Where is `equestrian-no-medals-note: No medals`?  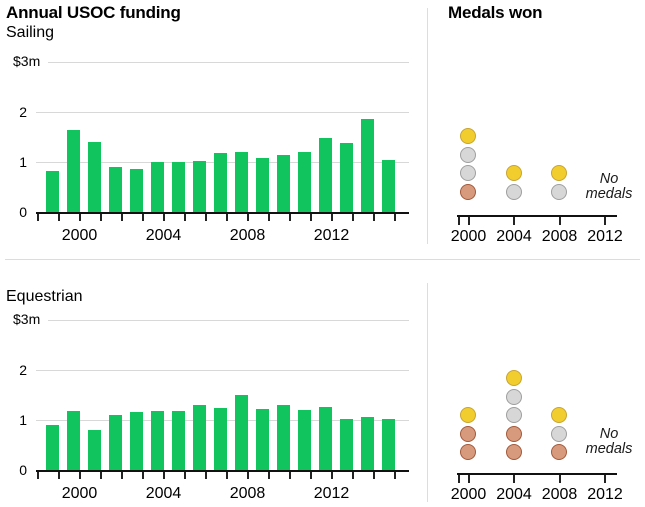 equestrian-no-medals-note: No medals is located at coordinates (609, 441).